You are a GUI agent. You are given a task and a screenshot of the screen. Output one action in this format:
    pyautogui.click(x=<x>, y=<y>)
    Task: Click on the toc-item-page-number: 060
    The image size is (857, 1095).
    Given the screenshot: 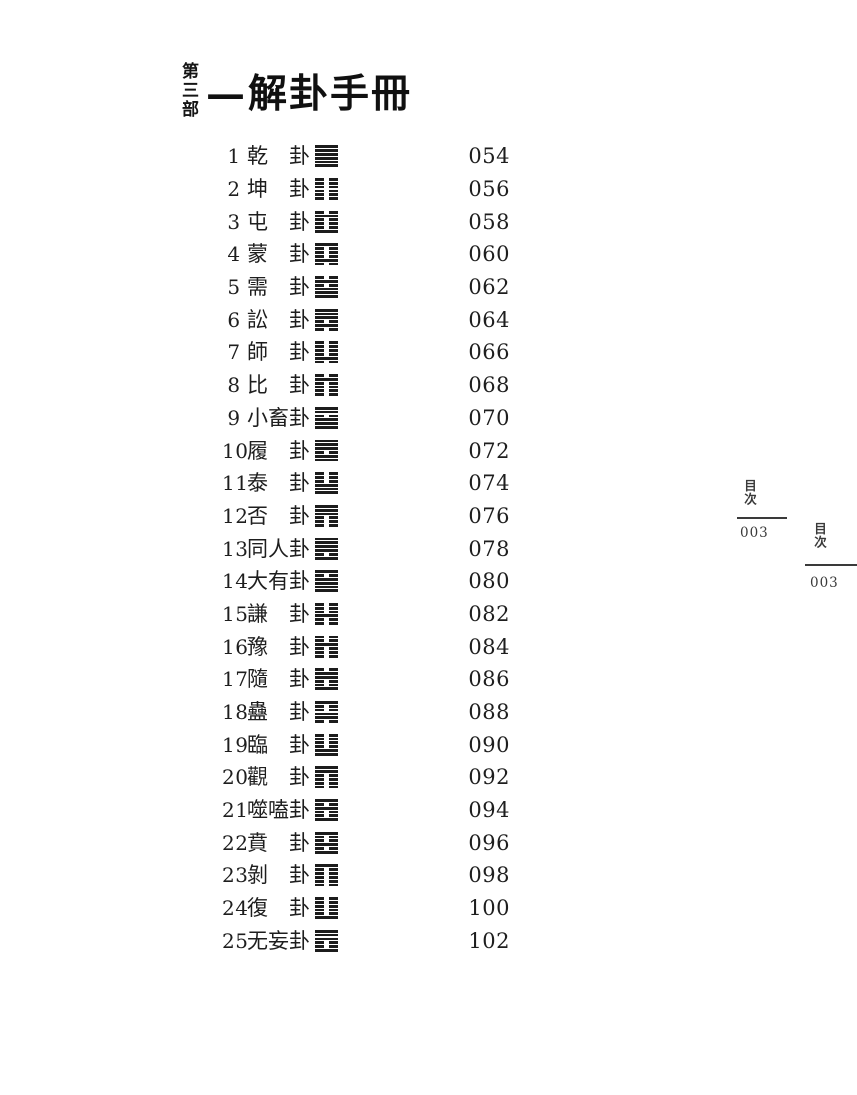 What is the action you would take?
    pyautogui.click(x=489, y=254)
    